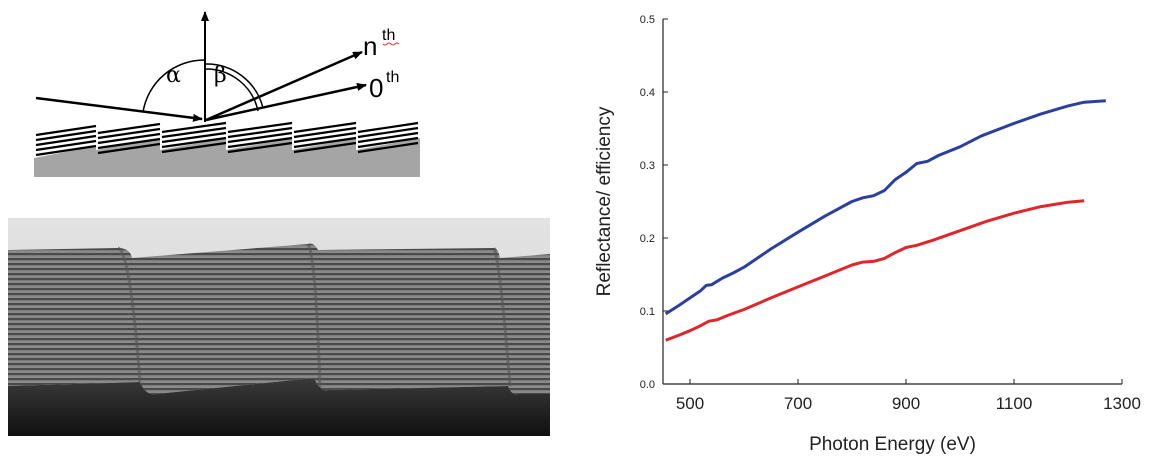  I want to click on multilayer-stack, so click(227, 139).